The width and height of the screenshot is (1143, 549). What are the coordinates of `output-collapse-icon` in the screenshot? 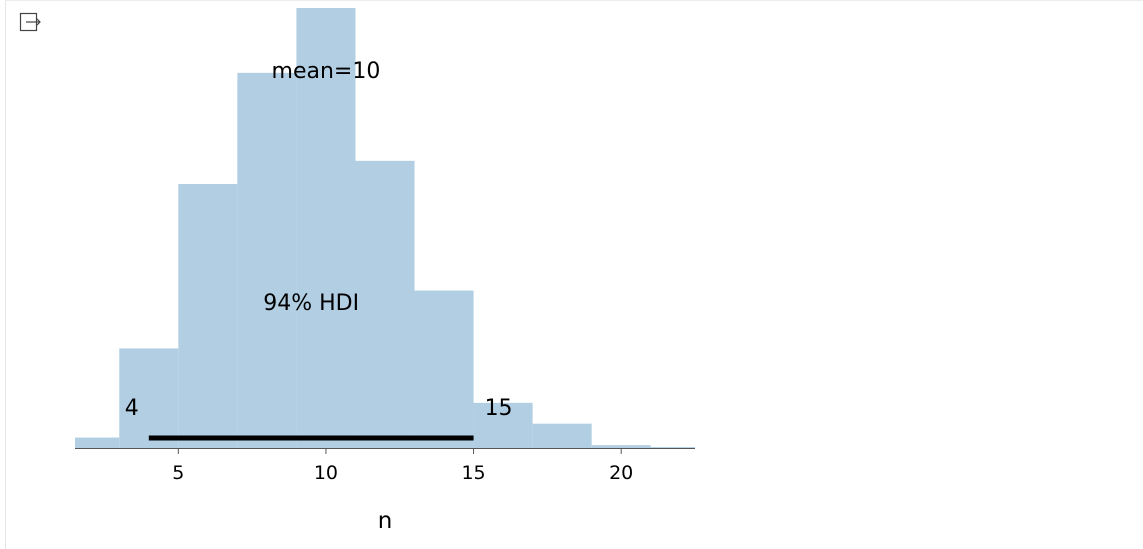 It's located at (30, 22).